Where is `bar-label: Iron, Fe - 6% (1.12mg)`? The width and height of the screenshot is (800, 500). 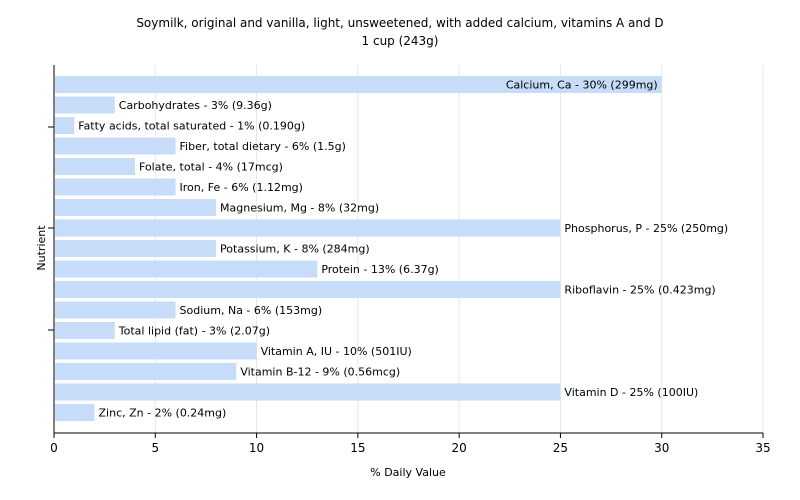
bar-label: Iron, Fe - 6% (1.12mg) is located at coordinates (241, 187).